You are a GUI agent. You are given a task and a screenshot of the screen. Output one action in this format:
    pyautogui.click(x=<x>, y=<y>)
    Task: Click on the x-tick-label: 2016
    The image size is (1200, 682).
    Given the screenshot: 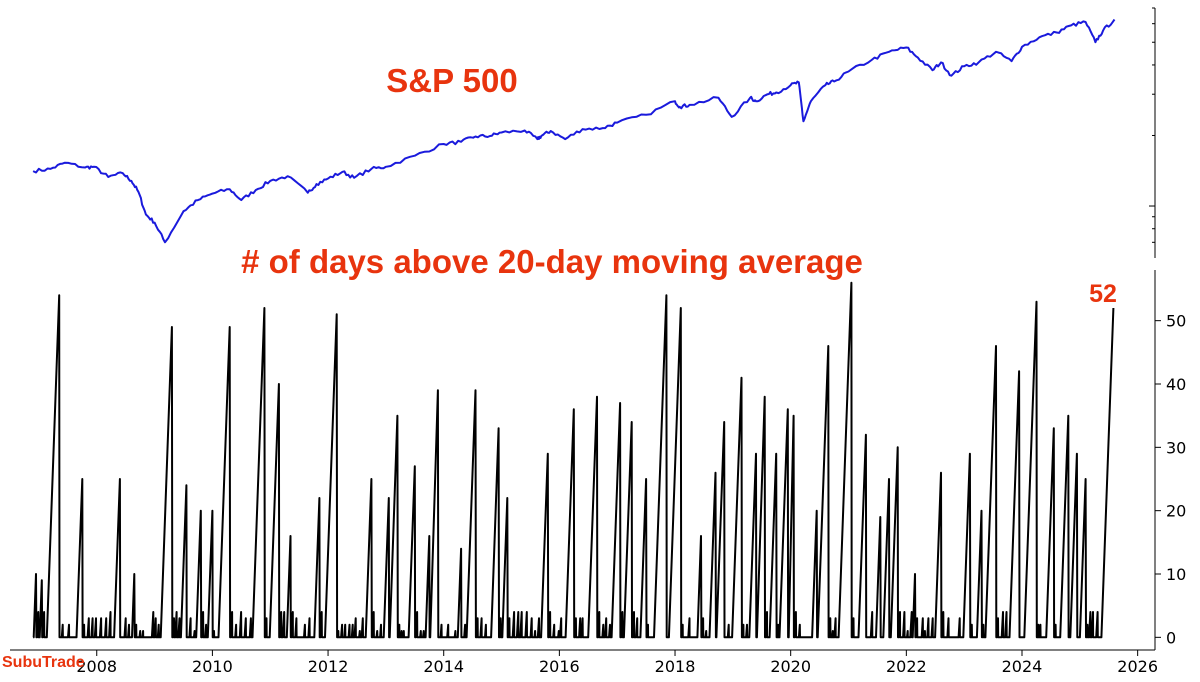 What is the action you would take?
    pyautogui.click(x=559, y=666)
    